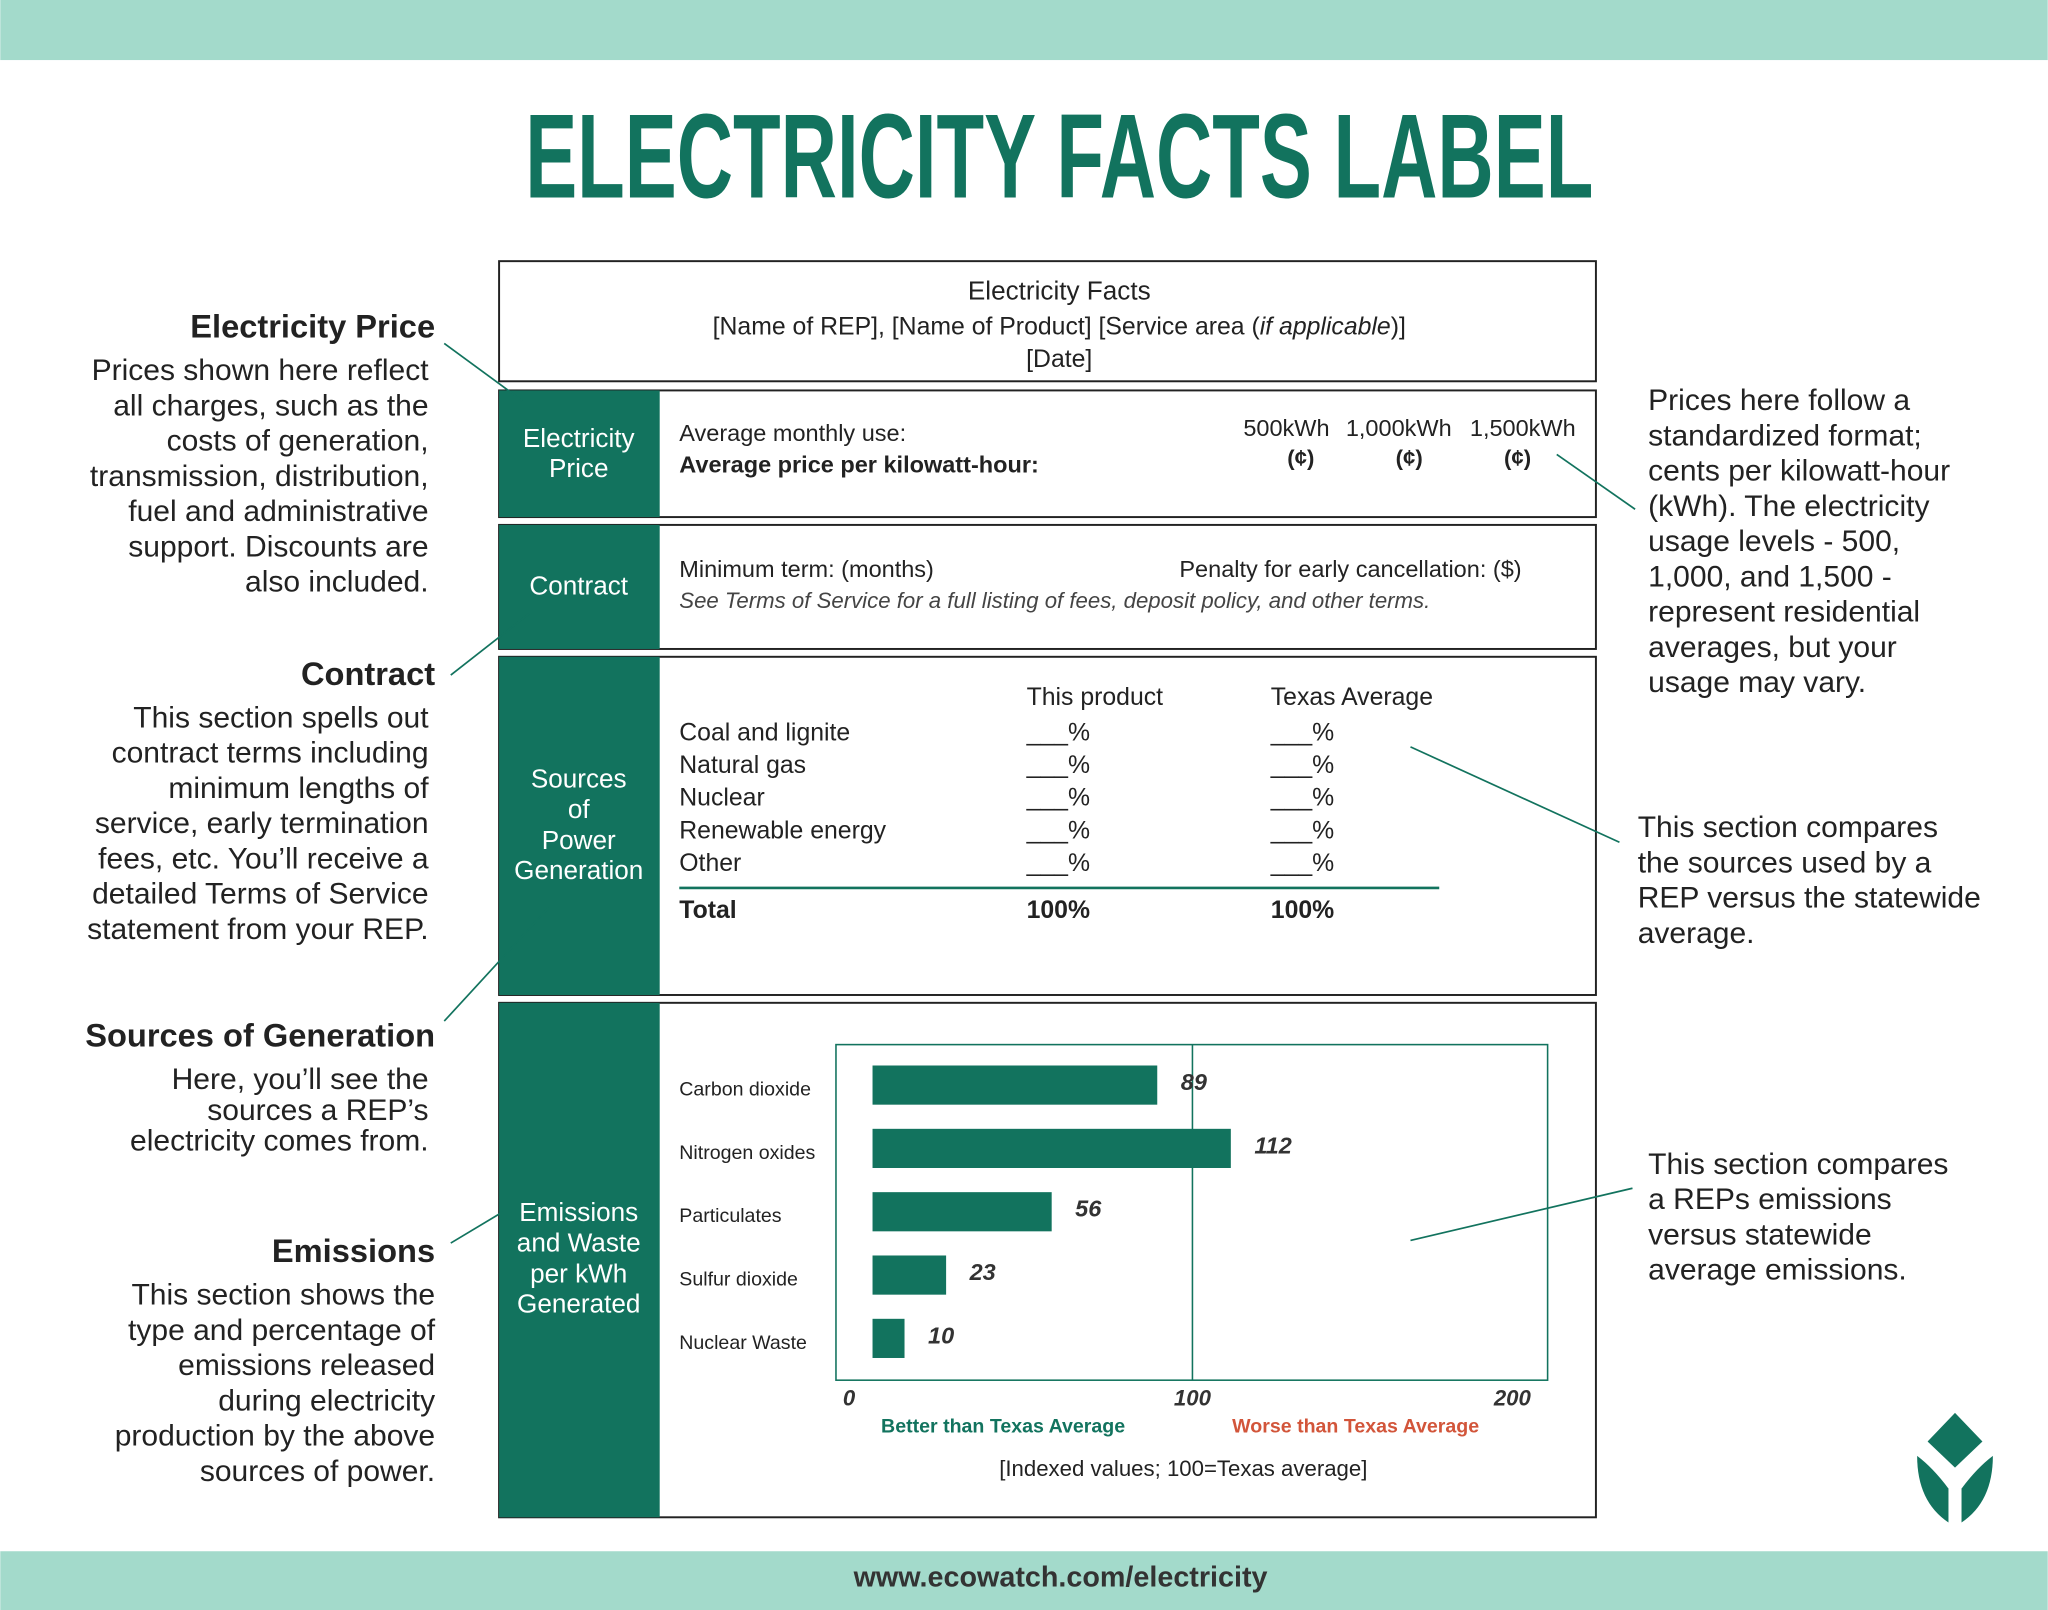 The height and width of the screenshot is (1610, 2048). What do you see at coordinates (1799, 471) in the screenshot?
I see `annotation-line: cents per kilowatt-hour` at bounding box center [1799, 471].